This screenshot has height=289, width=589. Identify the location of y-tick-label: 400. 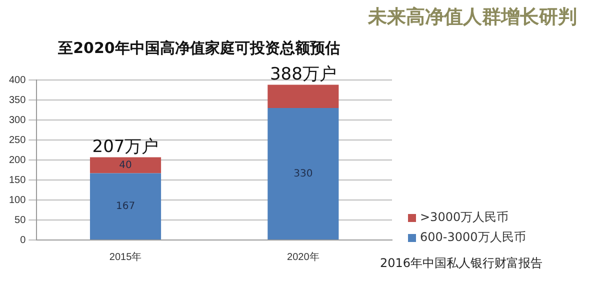
(17, 80).